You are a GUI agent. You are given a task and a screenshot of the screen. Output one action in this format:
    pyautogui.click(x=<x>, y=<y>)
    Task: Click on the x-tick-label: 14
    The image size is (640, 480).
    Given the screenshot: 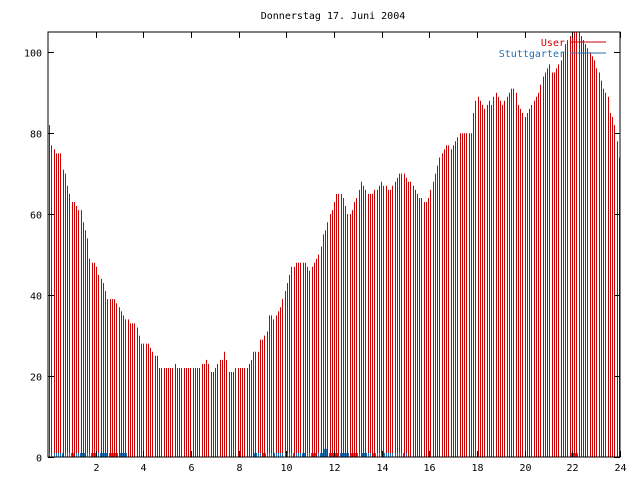 What is the action you would take?
    pyautogui.click(x=382, y=468)
    